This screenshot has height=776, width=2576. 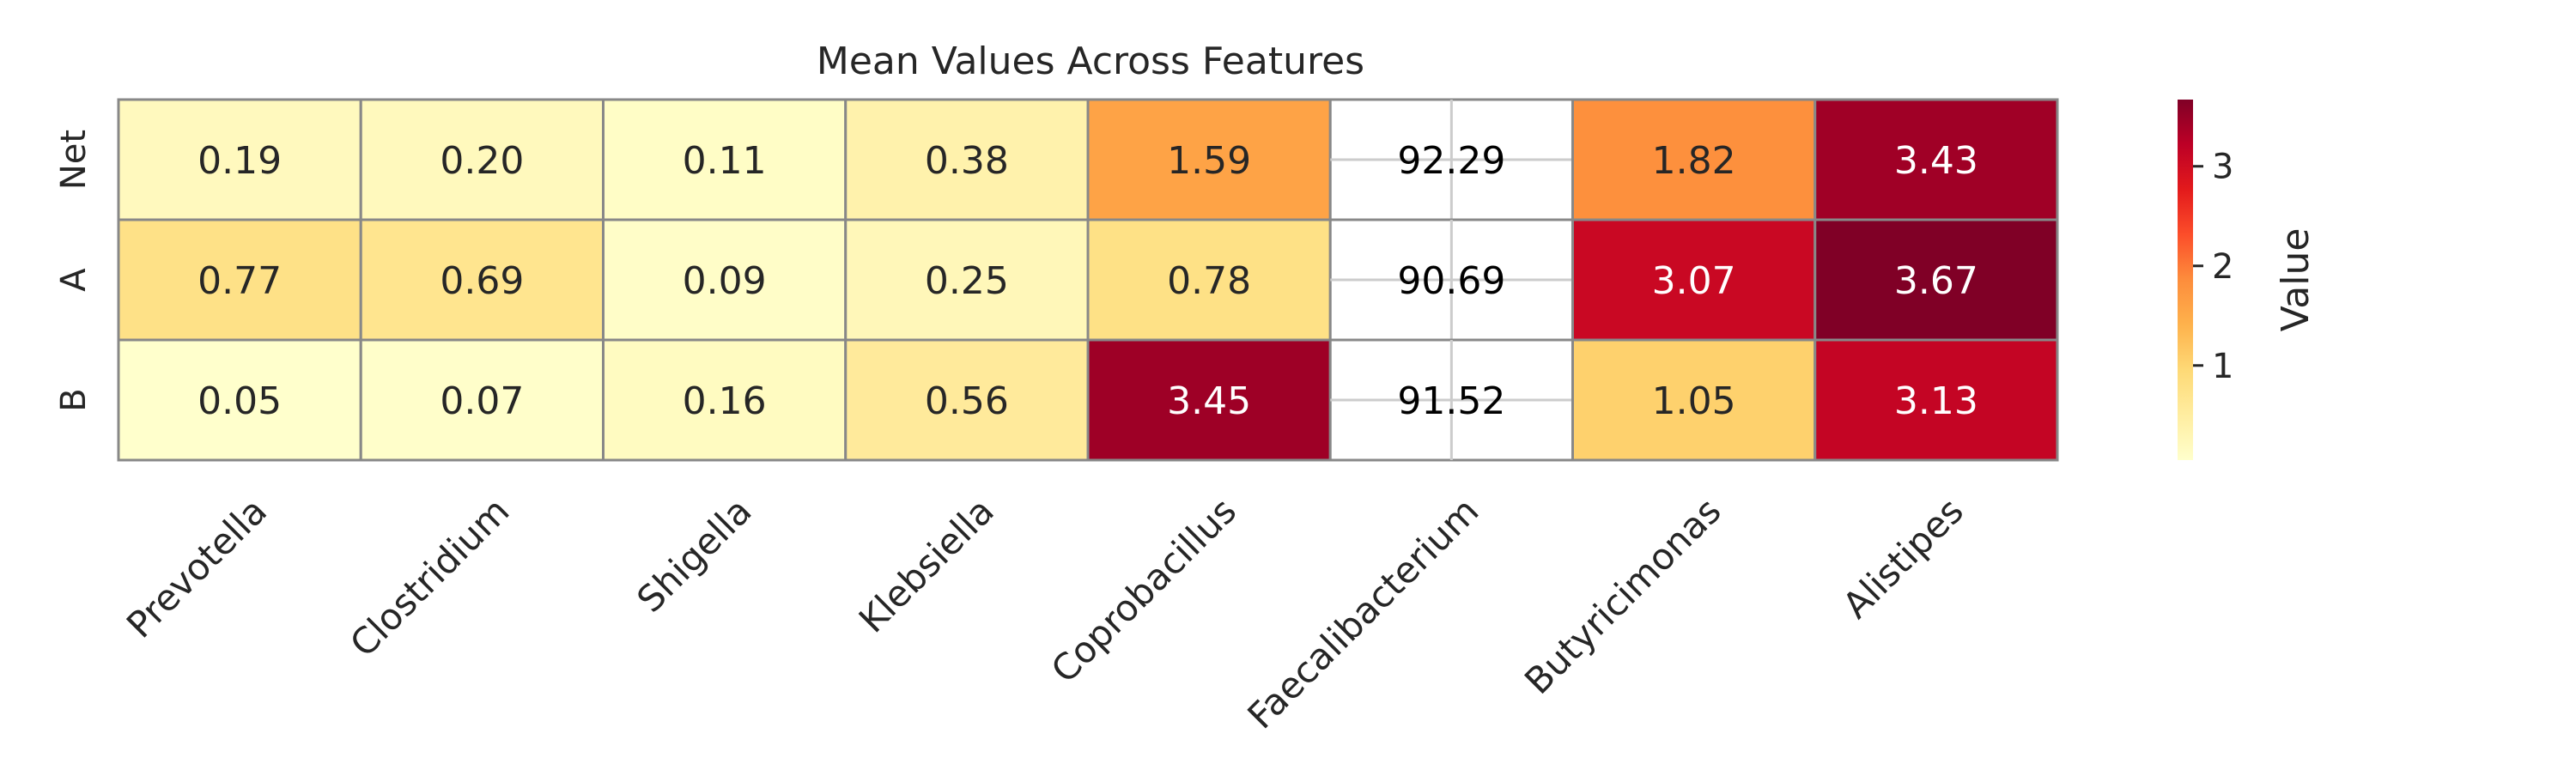 I want to click on heatmap-cell-net-shigella, so click(x=725, y=160).